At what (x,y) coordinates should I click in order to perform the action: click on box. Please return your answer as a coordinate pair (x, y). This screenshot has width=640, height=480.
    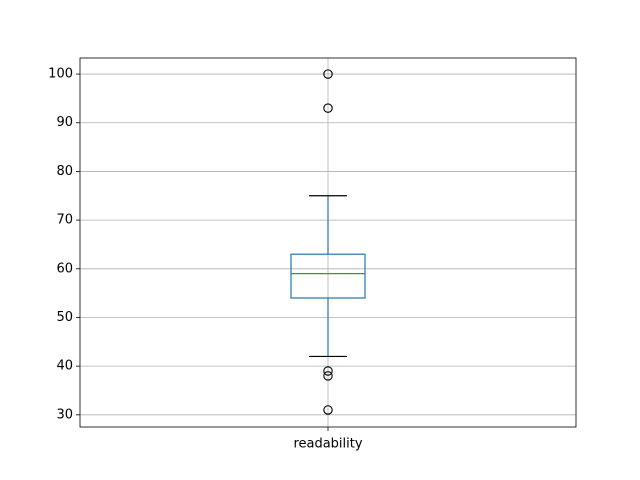
    Looking at the image, I should click on (328, 276).